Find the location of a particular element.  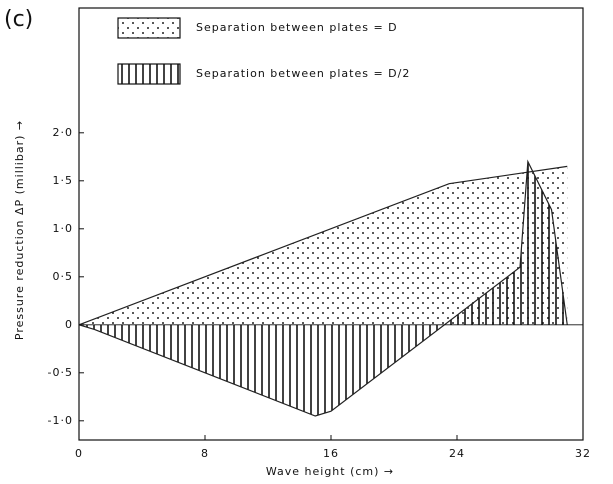

legend-label: Separation between plates = D is located at coordinates (297, 27).